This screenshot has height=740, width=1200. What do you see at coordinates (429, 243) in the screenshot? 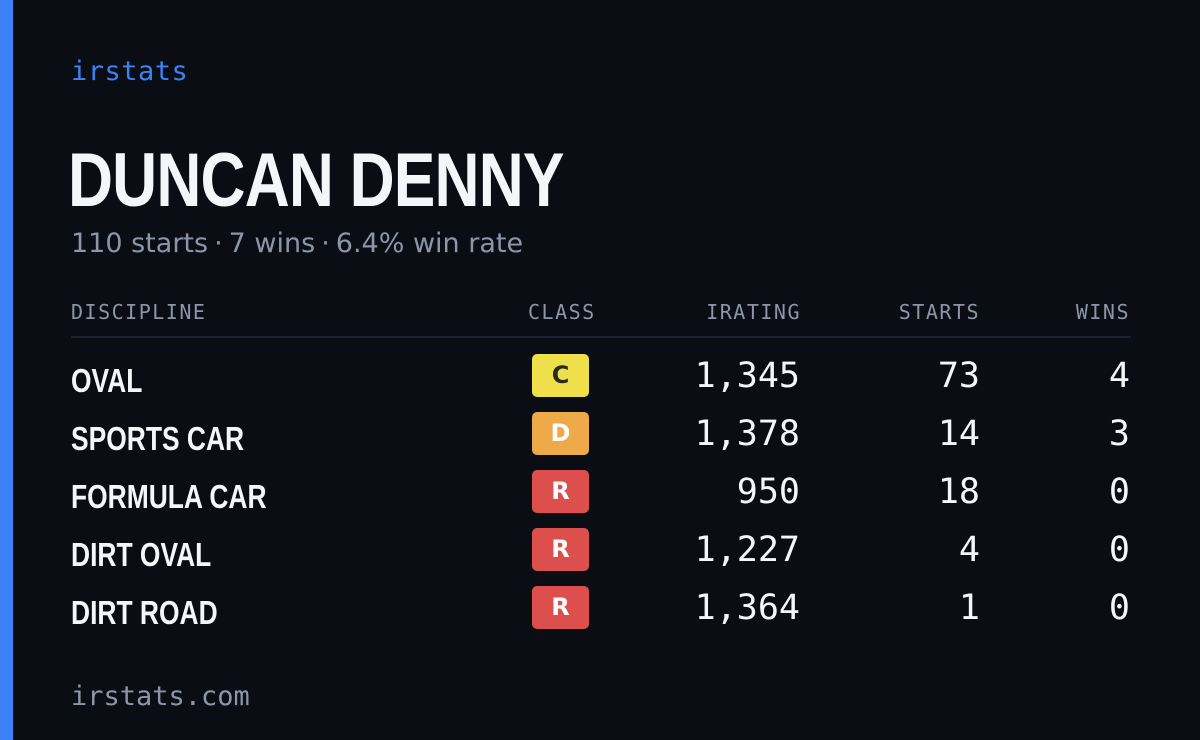
I see `summary-win-rate: 6.4% win rate` at bounding box center [429, 243].